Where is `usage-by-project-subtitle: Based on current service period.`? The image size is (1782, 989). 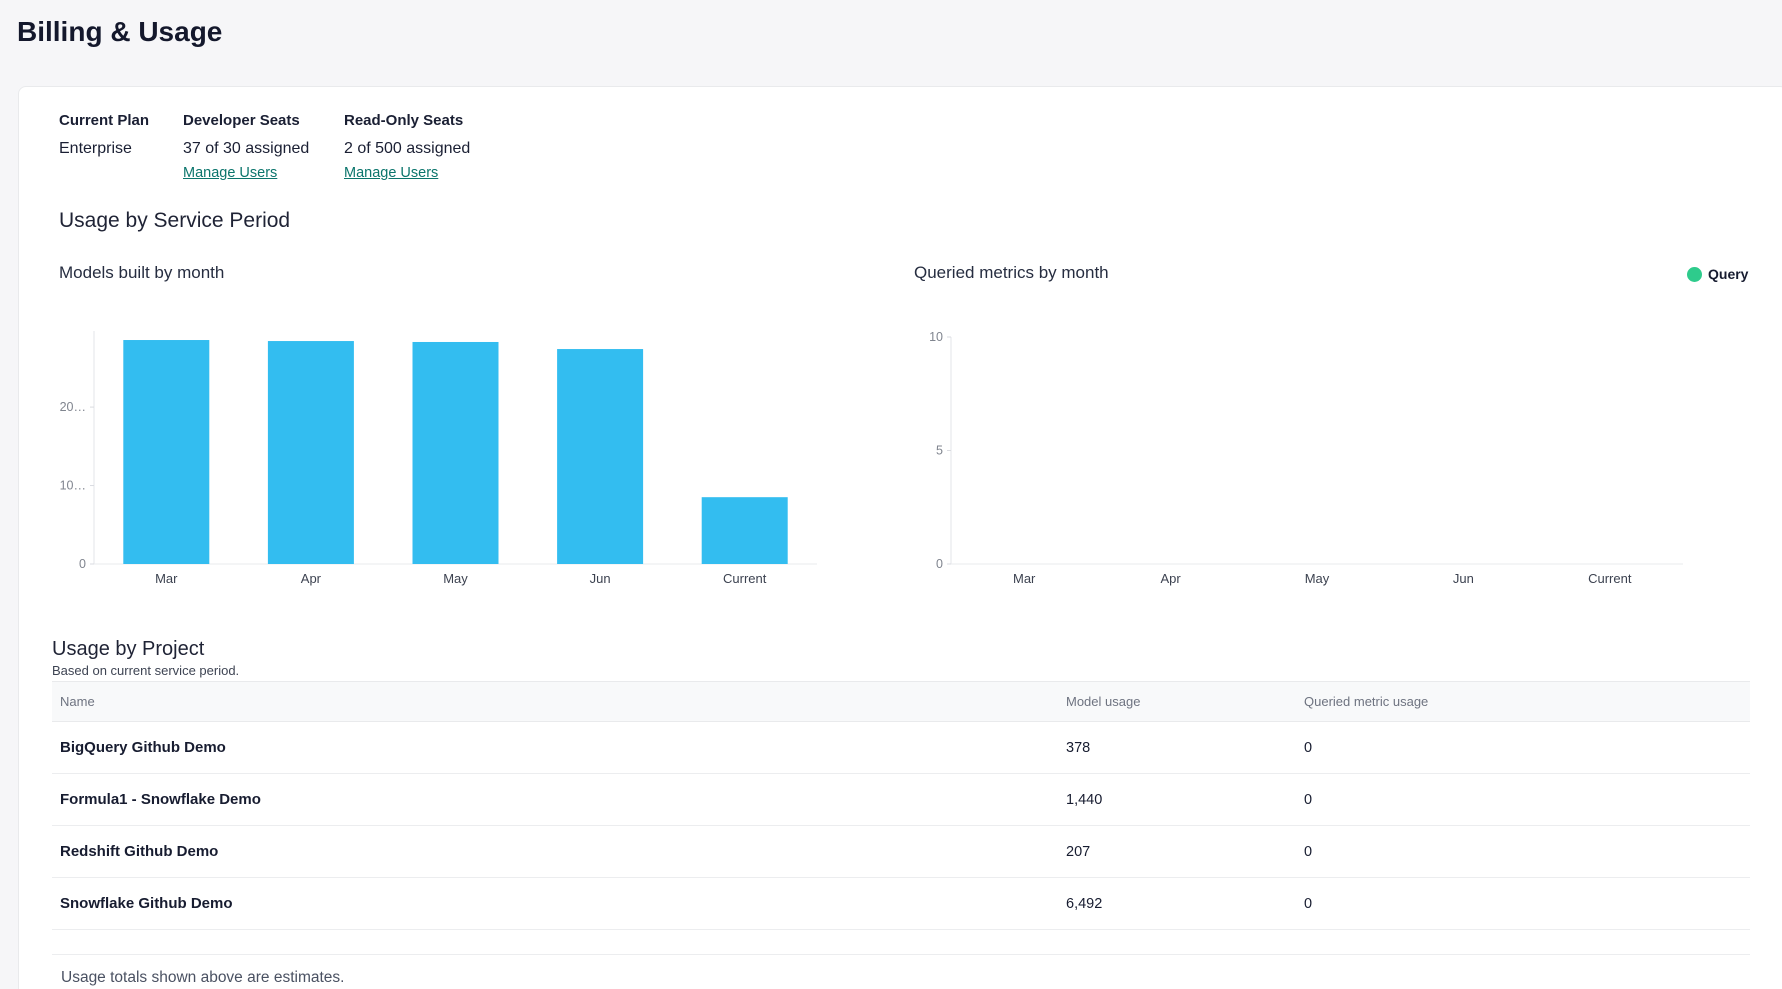
usage-by-project-subtitle: Based on current service period. is located at coordinates (146, 670).